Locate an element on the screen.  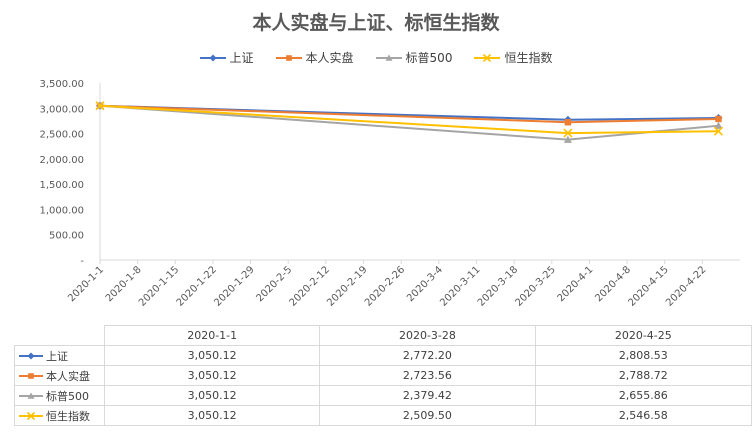
table-row: 恒生指数 3,050.12 2,509.50 2,546.58 is located at coordinates (382, 415).